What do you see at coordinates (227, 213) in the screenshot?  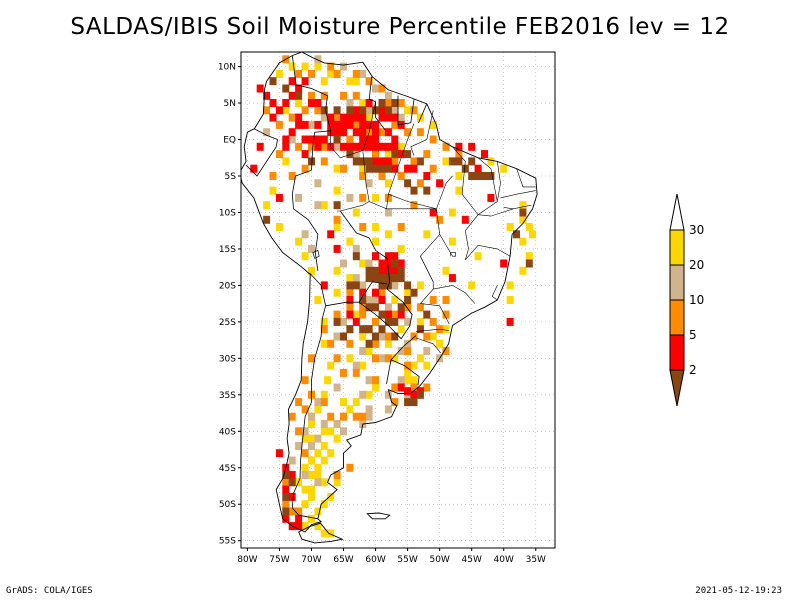 I see `lat-tick-label: 10S` at bounding box center [227, 213].